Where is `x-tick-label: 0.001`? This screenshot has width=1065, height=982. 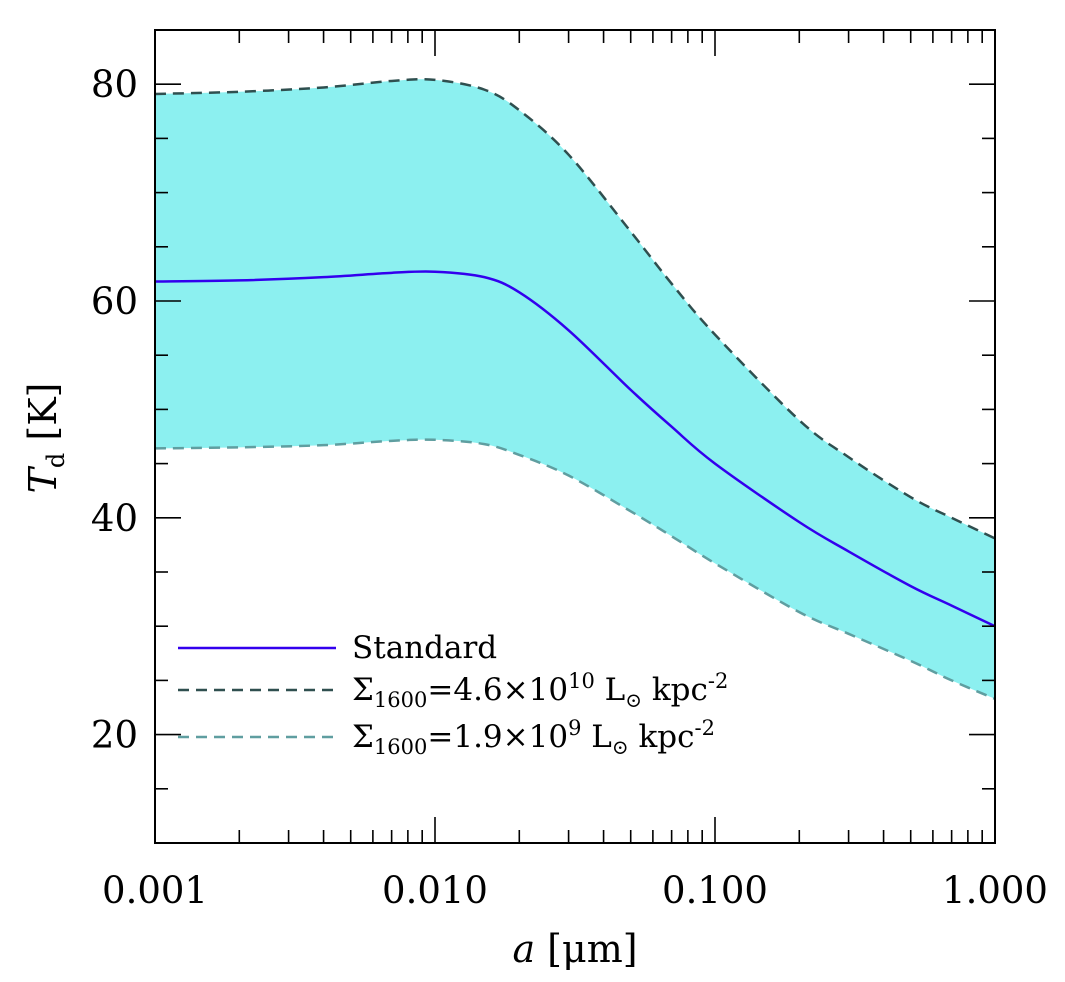 x-tick-label: 0.001 is located at coordinates (155, 890).